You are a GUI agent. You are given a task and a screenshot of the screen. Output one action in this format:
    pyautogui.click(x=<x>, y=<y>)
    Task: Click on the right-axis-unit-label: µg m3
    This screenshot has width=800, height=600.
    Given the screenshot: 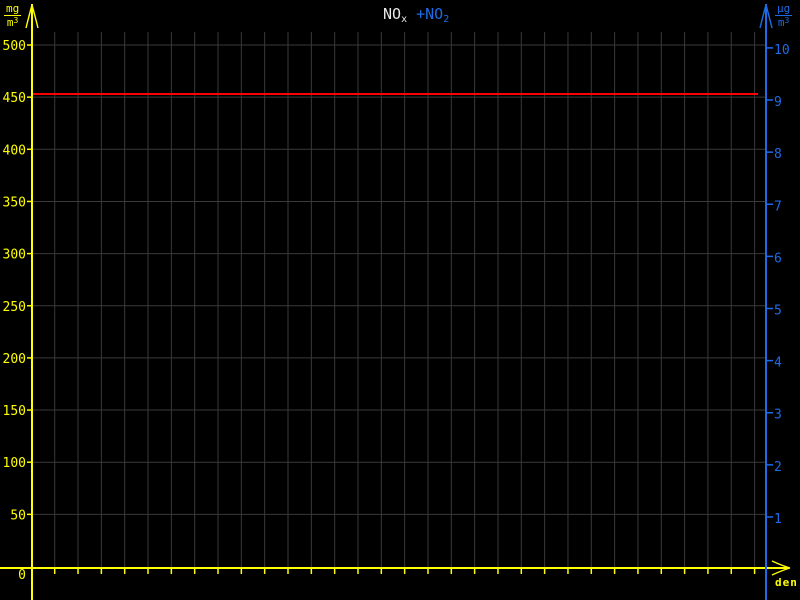 What is the action you would take?
    pyautogui.click(x=784, y=15)
    